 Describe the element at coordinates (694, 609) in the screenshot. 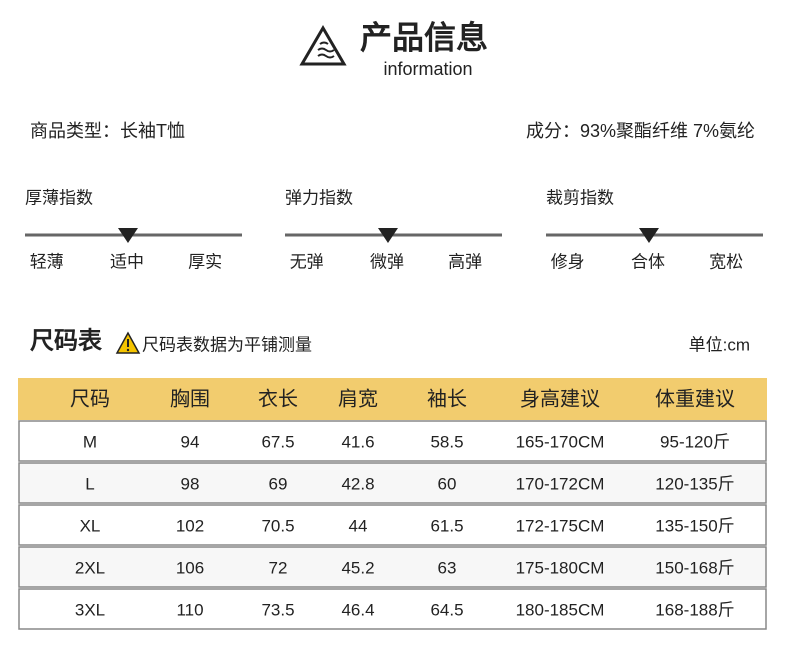

I see `table-cell: 168-188斤` at that location.